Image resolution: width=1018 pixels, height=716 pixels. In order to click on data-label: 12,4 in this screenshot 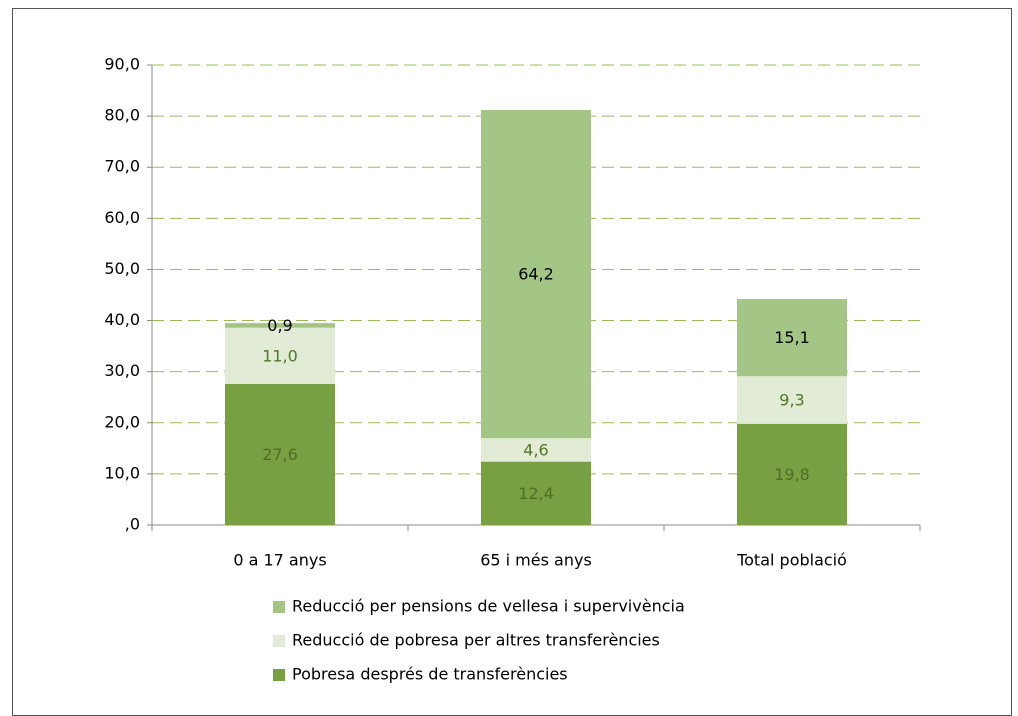, I will do `click(536, 493)`.